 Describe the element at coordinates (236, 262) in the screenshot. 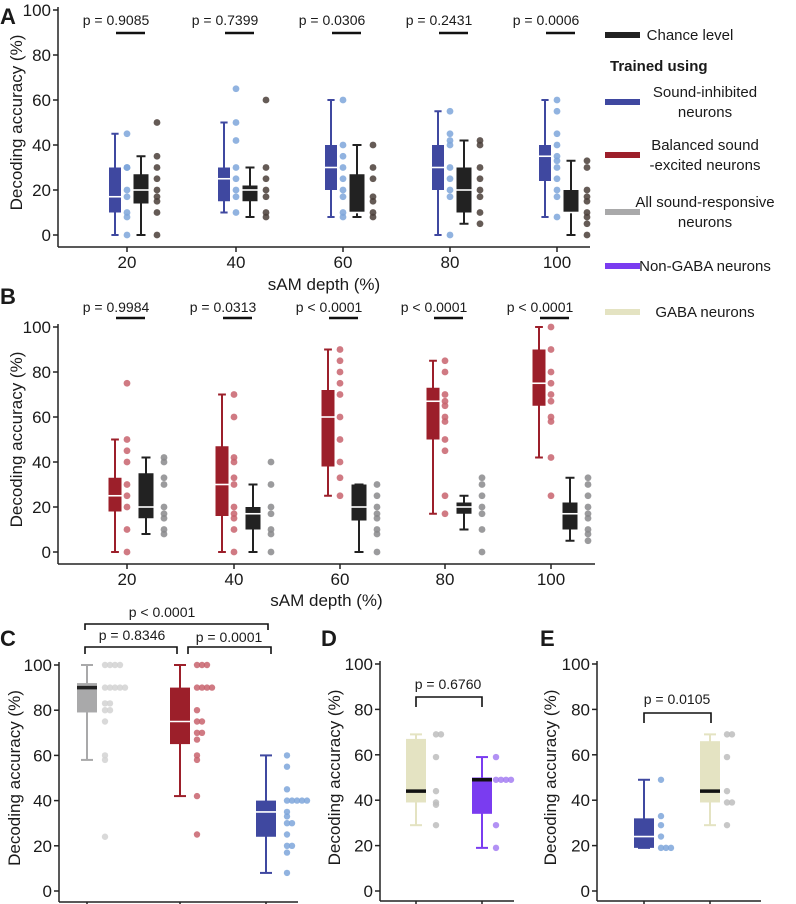

I see `x-tick-label: 40` at that location.